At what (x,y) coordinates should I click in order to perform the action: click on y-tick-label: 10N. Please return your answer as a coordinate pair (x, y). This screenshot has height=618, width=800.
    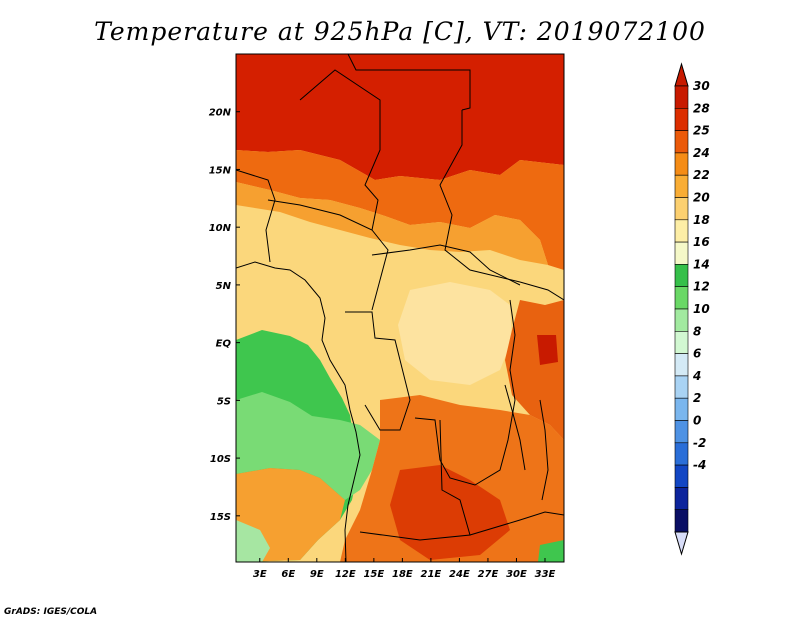
    Looking at the image, I should click on (220, 228).